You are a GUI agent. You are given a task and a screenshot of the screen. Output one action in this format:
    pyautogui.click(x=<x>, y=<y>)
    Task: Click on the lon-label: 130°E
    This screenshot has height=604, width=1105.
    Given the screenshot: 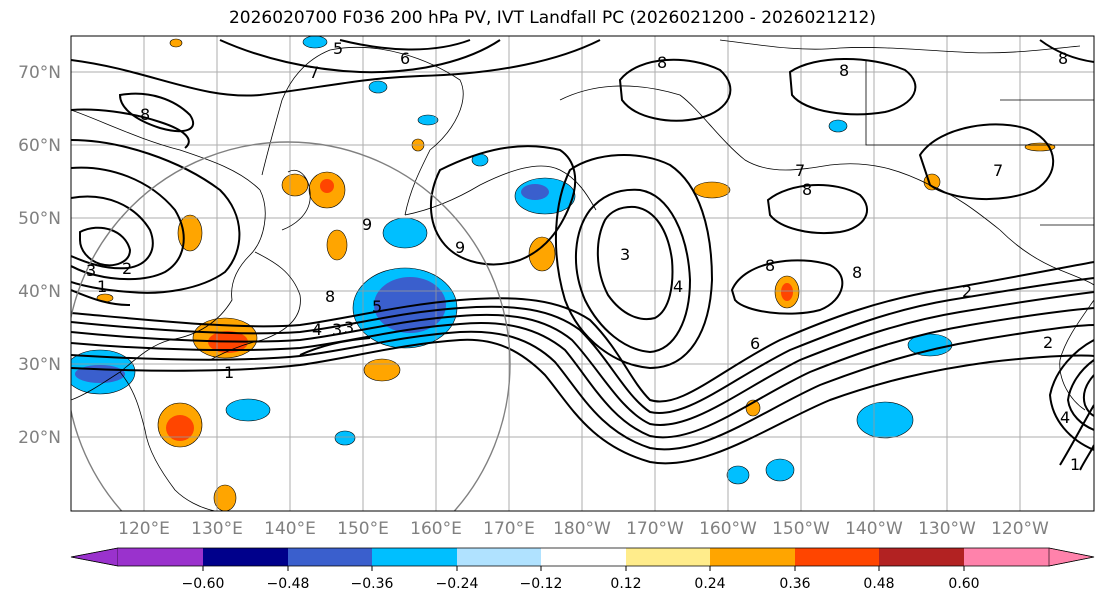 What is the action you would take?
    pyautogui.click(x=217, y=529)
    